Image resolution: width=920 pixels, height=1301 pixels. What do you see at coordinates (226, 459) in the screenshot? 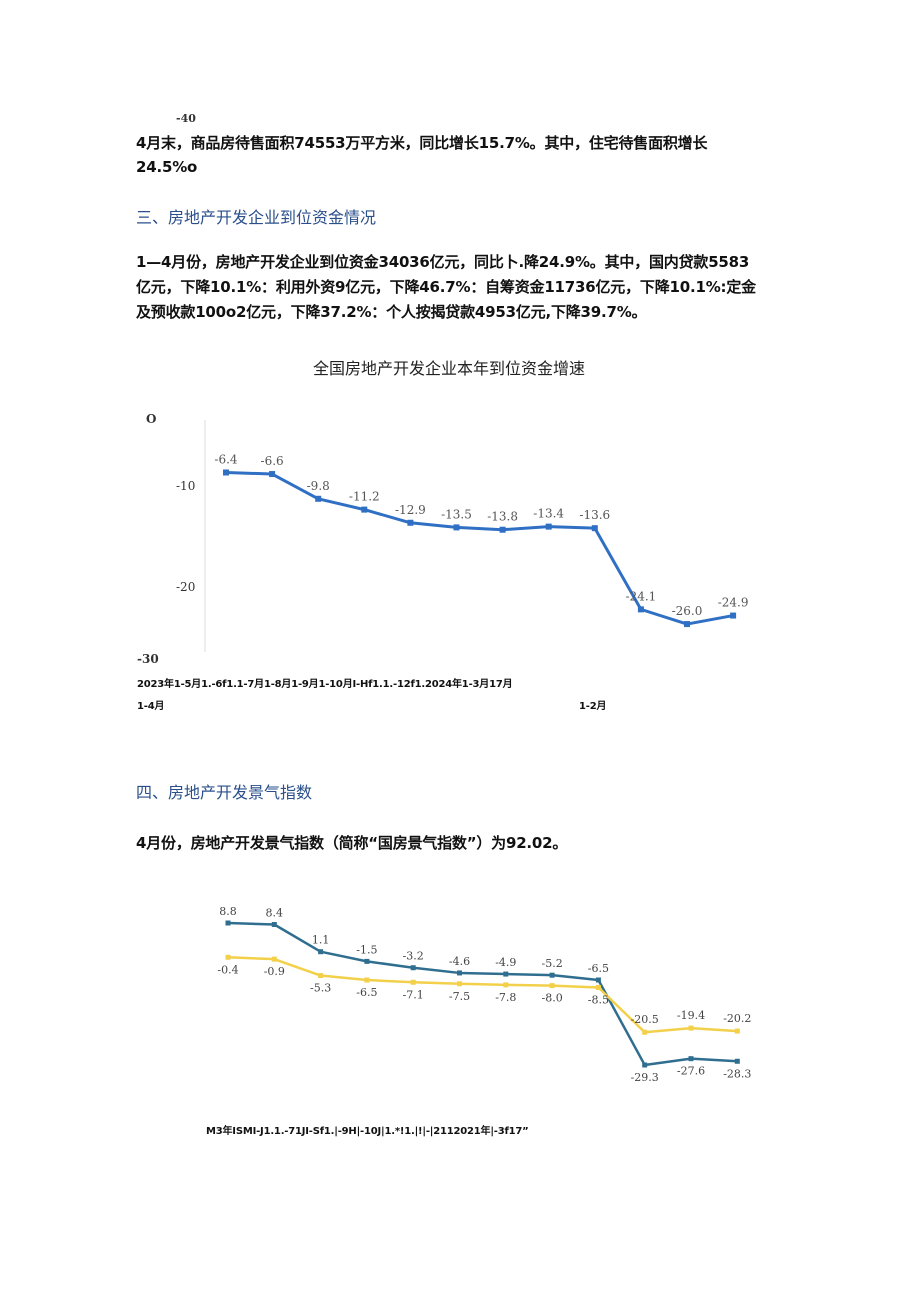
I see `chart1-data-label-0: -6.4` at bounding box center [226, 459].